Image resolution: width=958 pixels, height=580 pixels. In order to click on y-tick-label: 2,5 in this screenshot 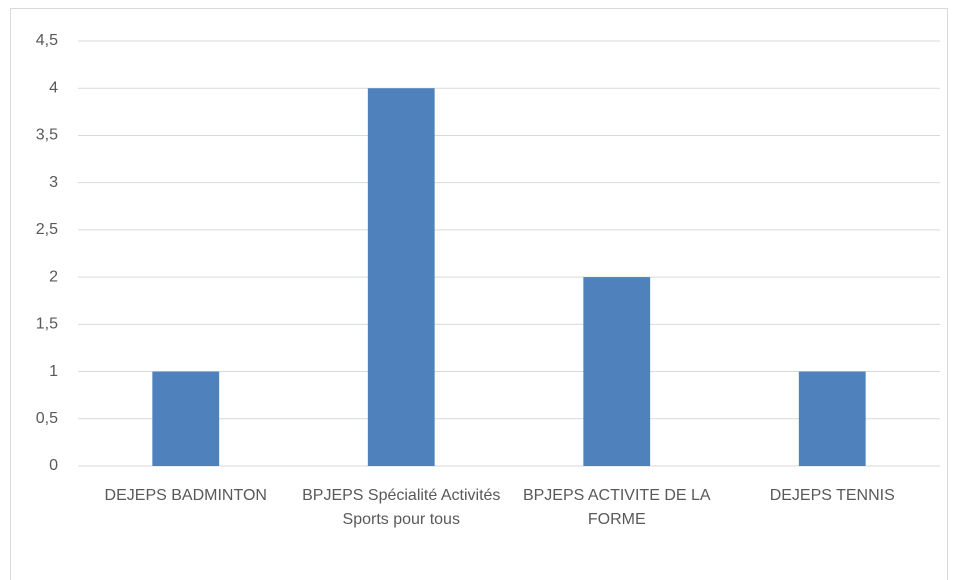, I will do `click(47, 229)`.